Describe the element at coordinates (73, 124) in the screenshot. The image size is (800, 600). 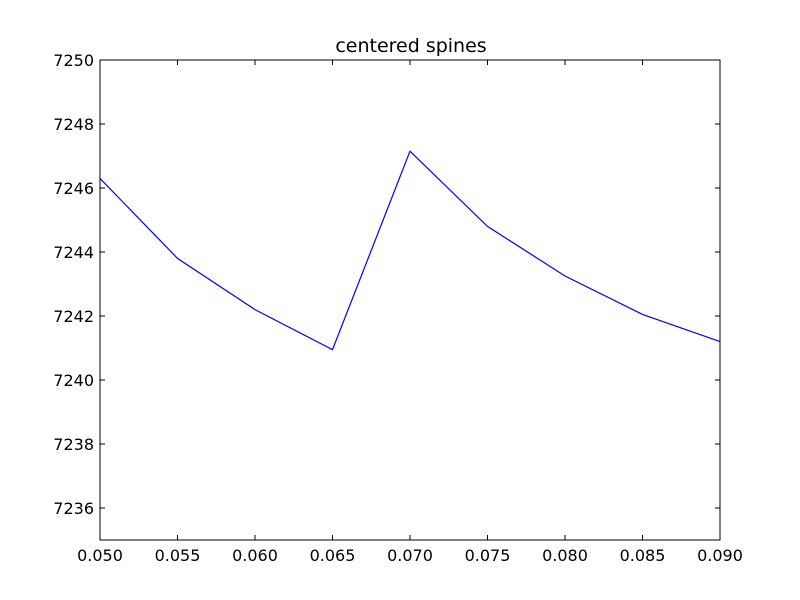
I see `y-tick-label: 7248` at that location.